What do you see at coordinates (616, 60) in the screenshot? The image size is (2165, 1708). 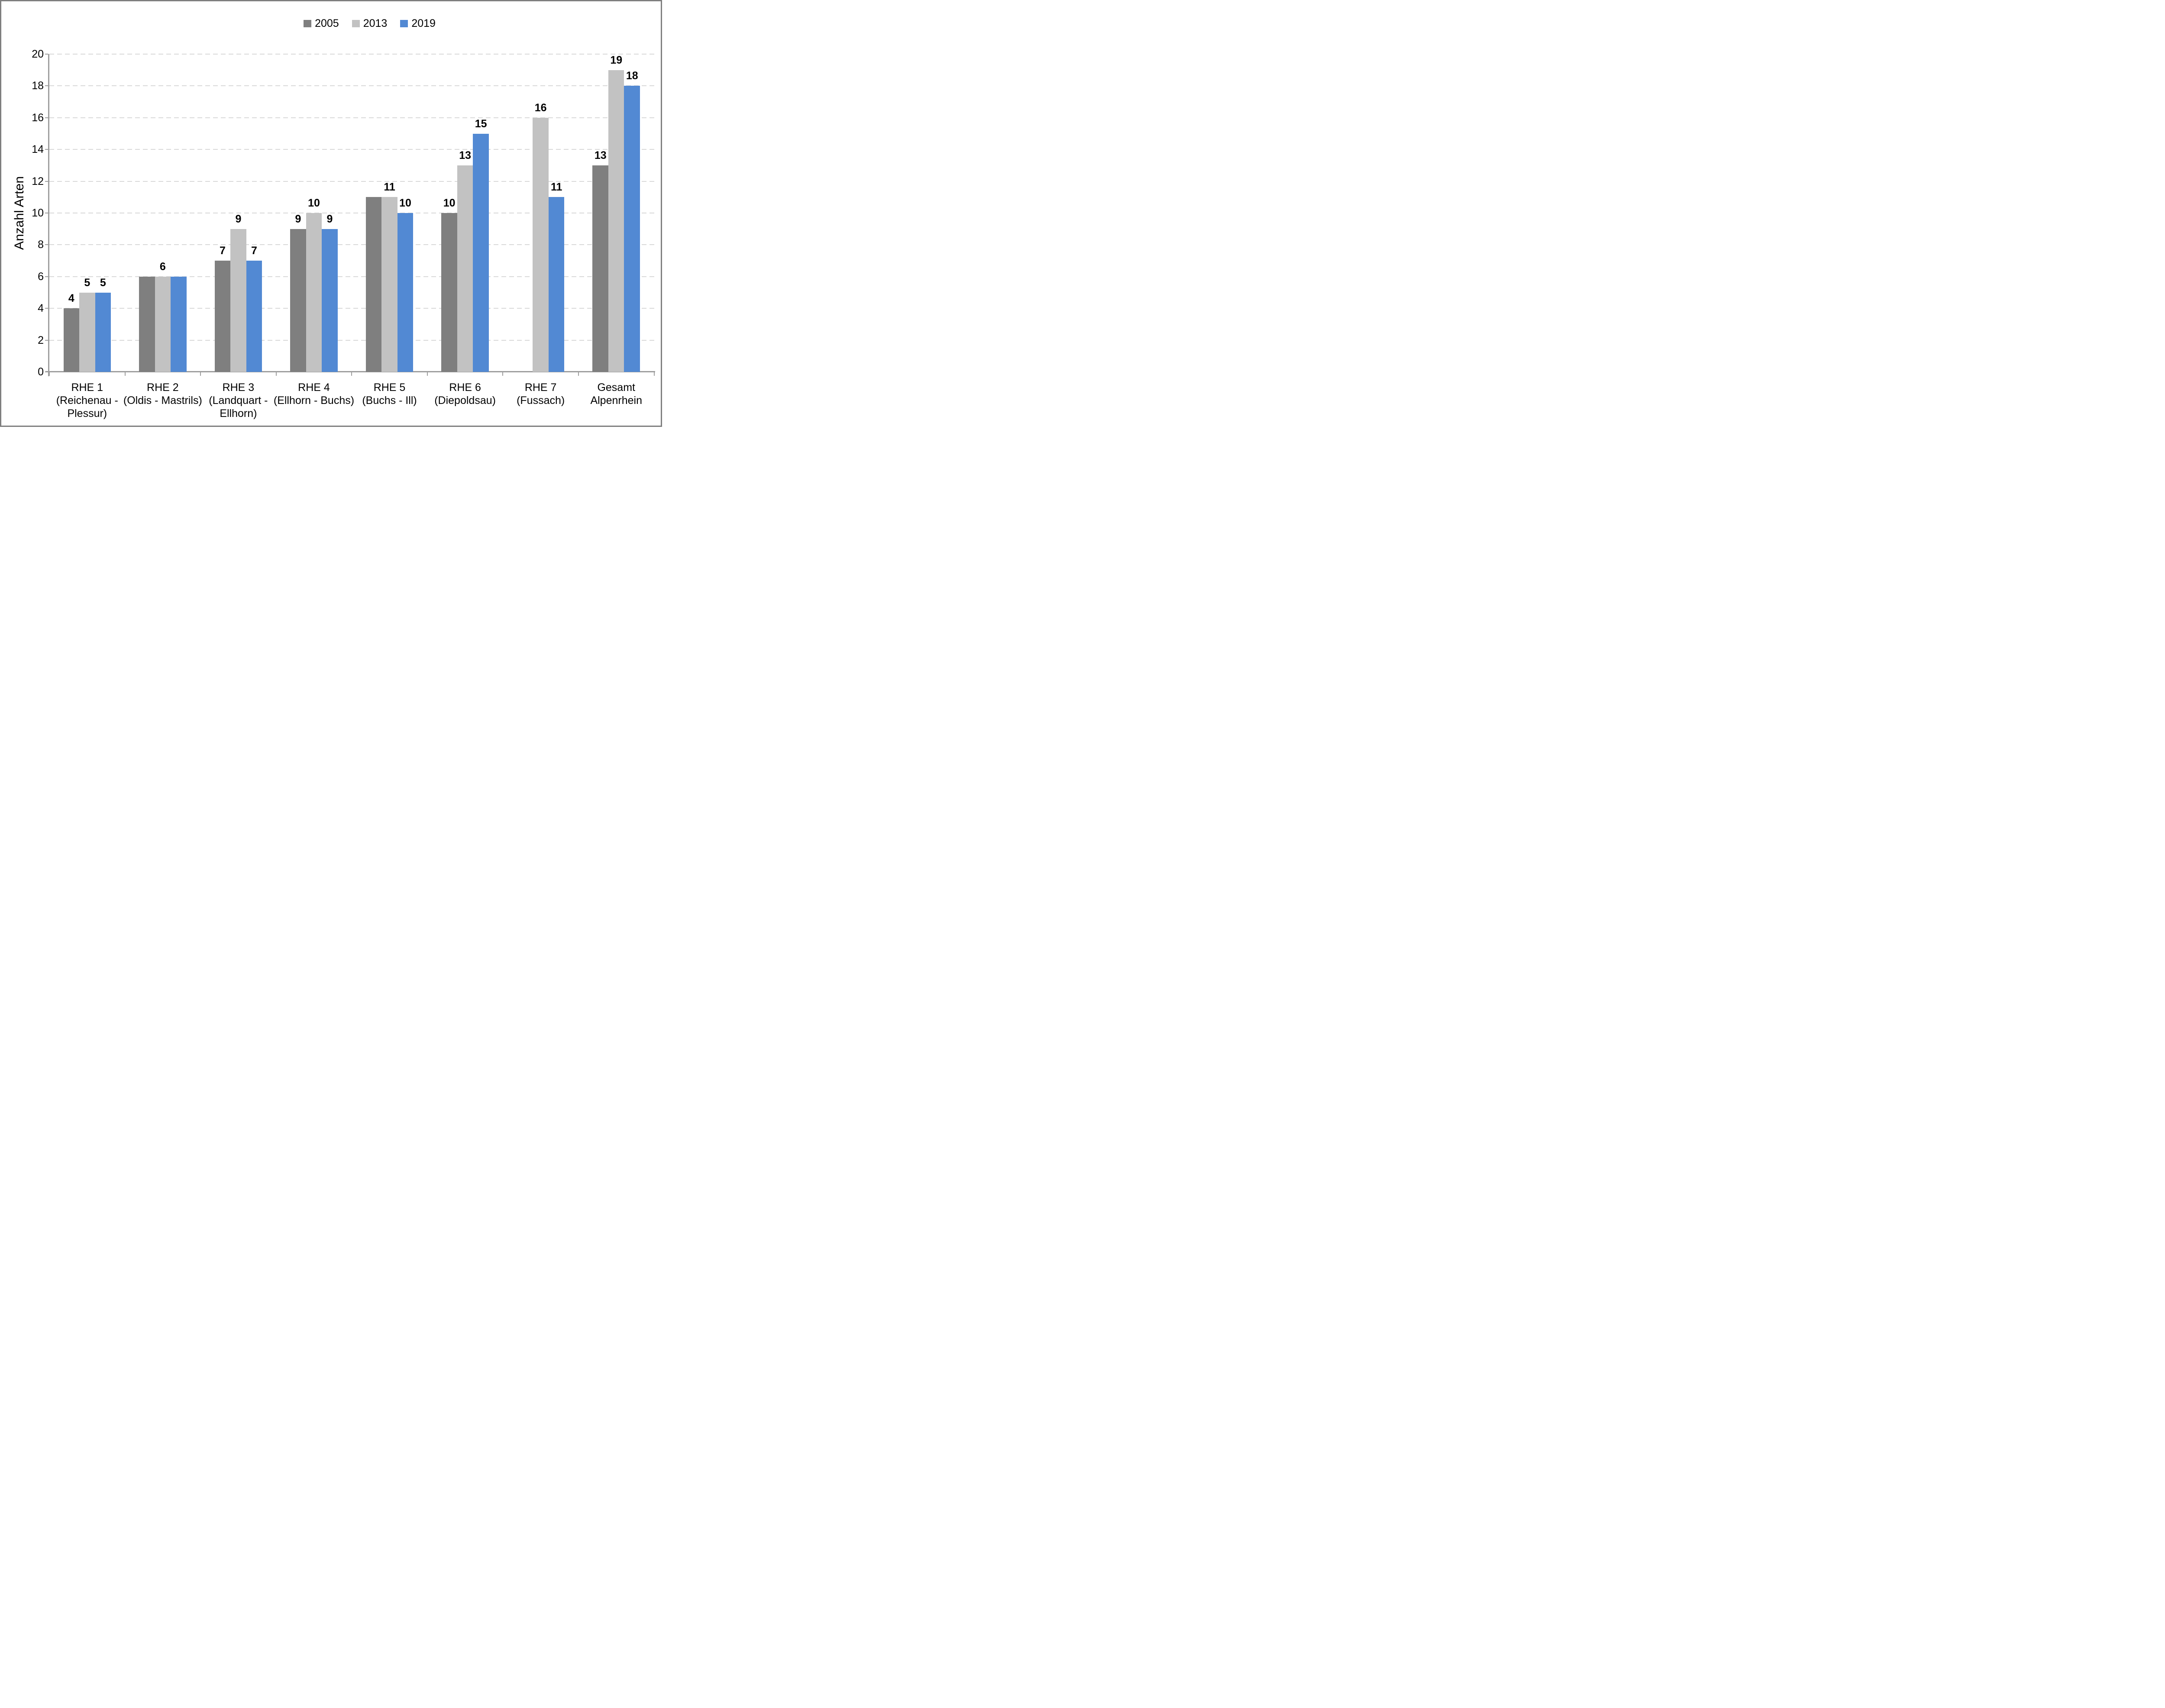 I see `bar-value-label: 19` at bounding box center [616, 60].